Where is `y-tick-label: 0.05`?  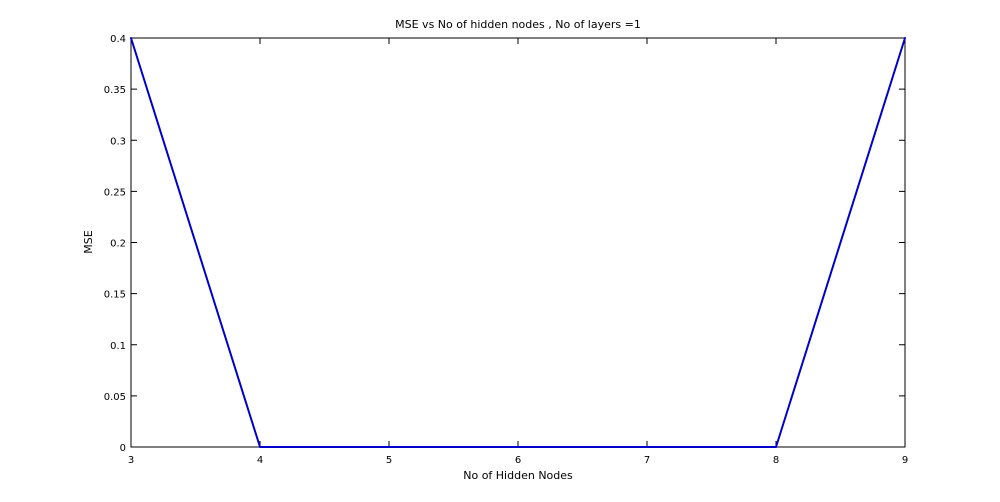 y-tick-label: 0.05 is located at coordinates (115, 397).